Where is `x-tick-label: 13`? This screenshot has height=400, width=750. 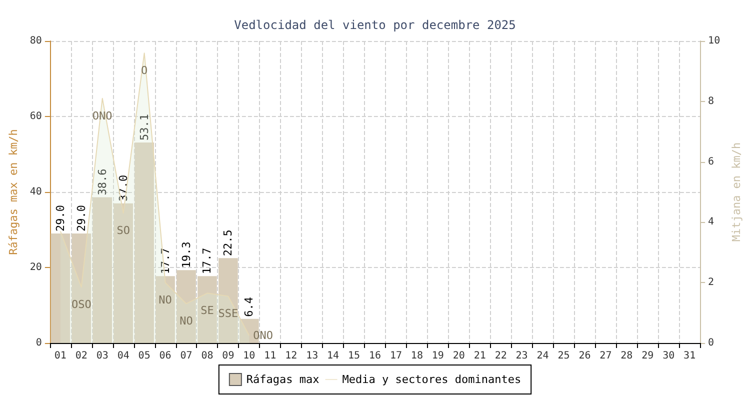 x-tick-label: 13 is located at coordinates (312, 356).